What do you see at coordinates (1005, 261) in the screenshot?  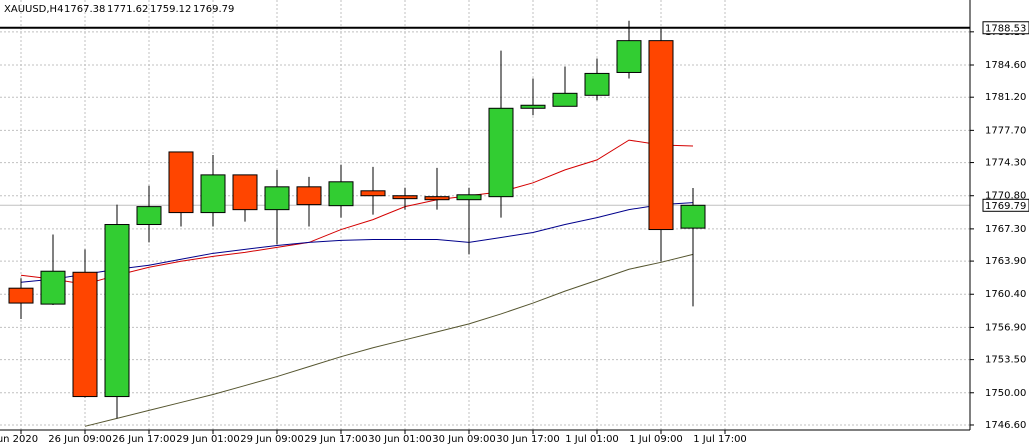 I see `y-tick-label: 1763.90` at bounding box center [1005, 261].